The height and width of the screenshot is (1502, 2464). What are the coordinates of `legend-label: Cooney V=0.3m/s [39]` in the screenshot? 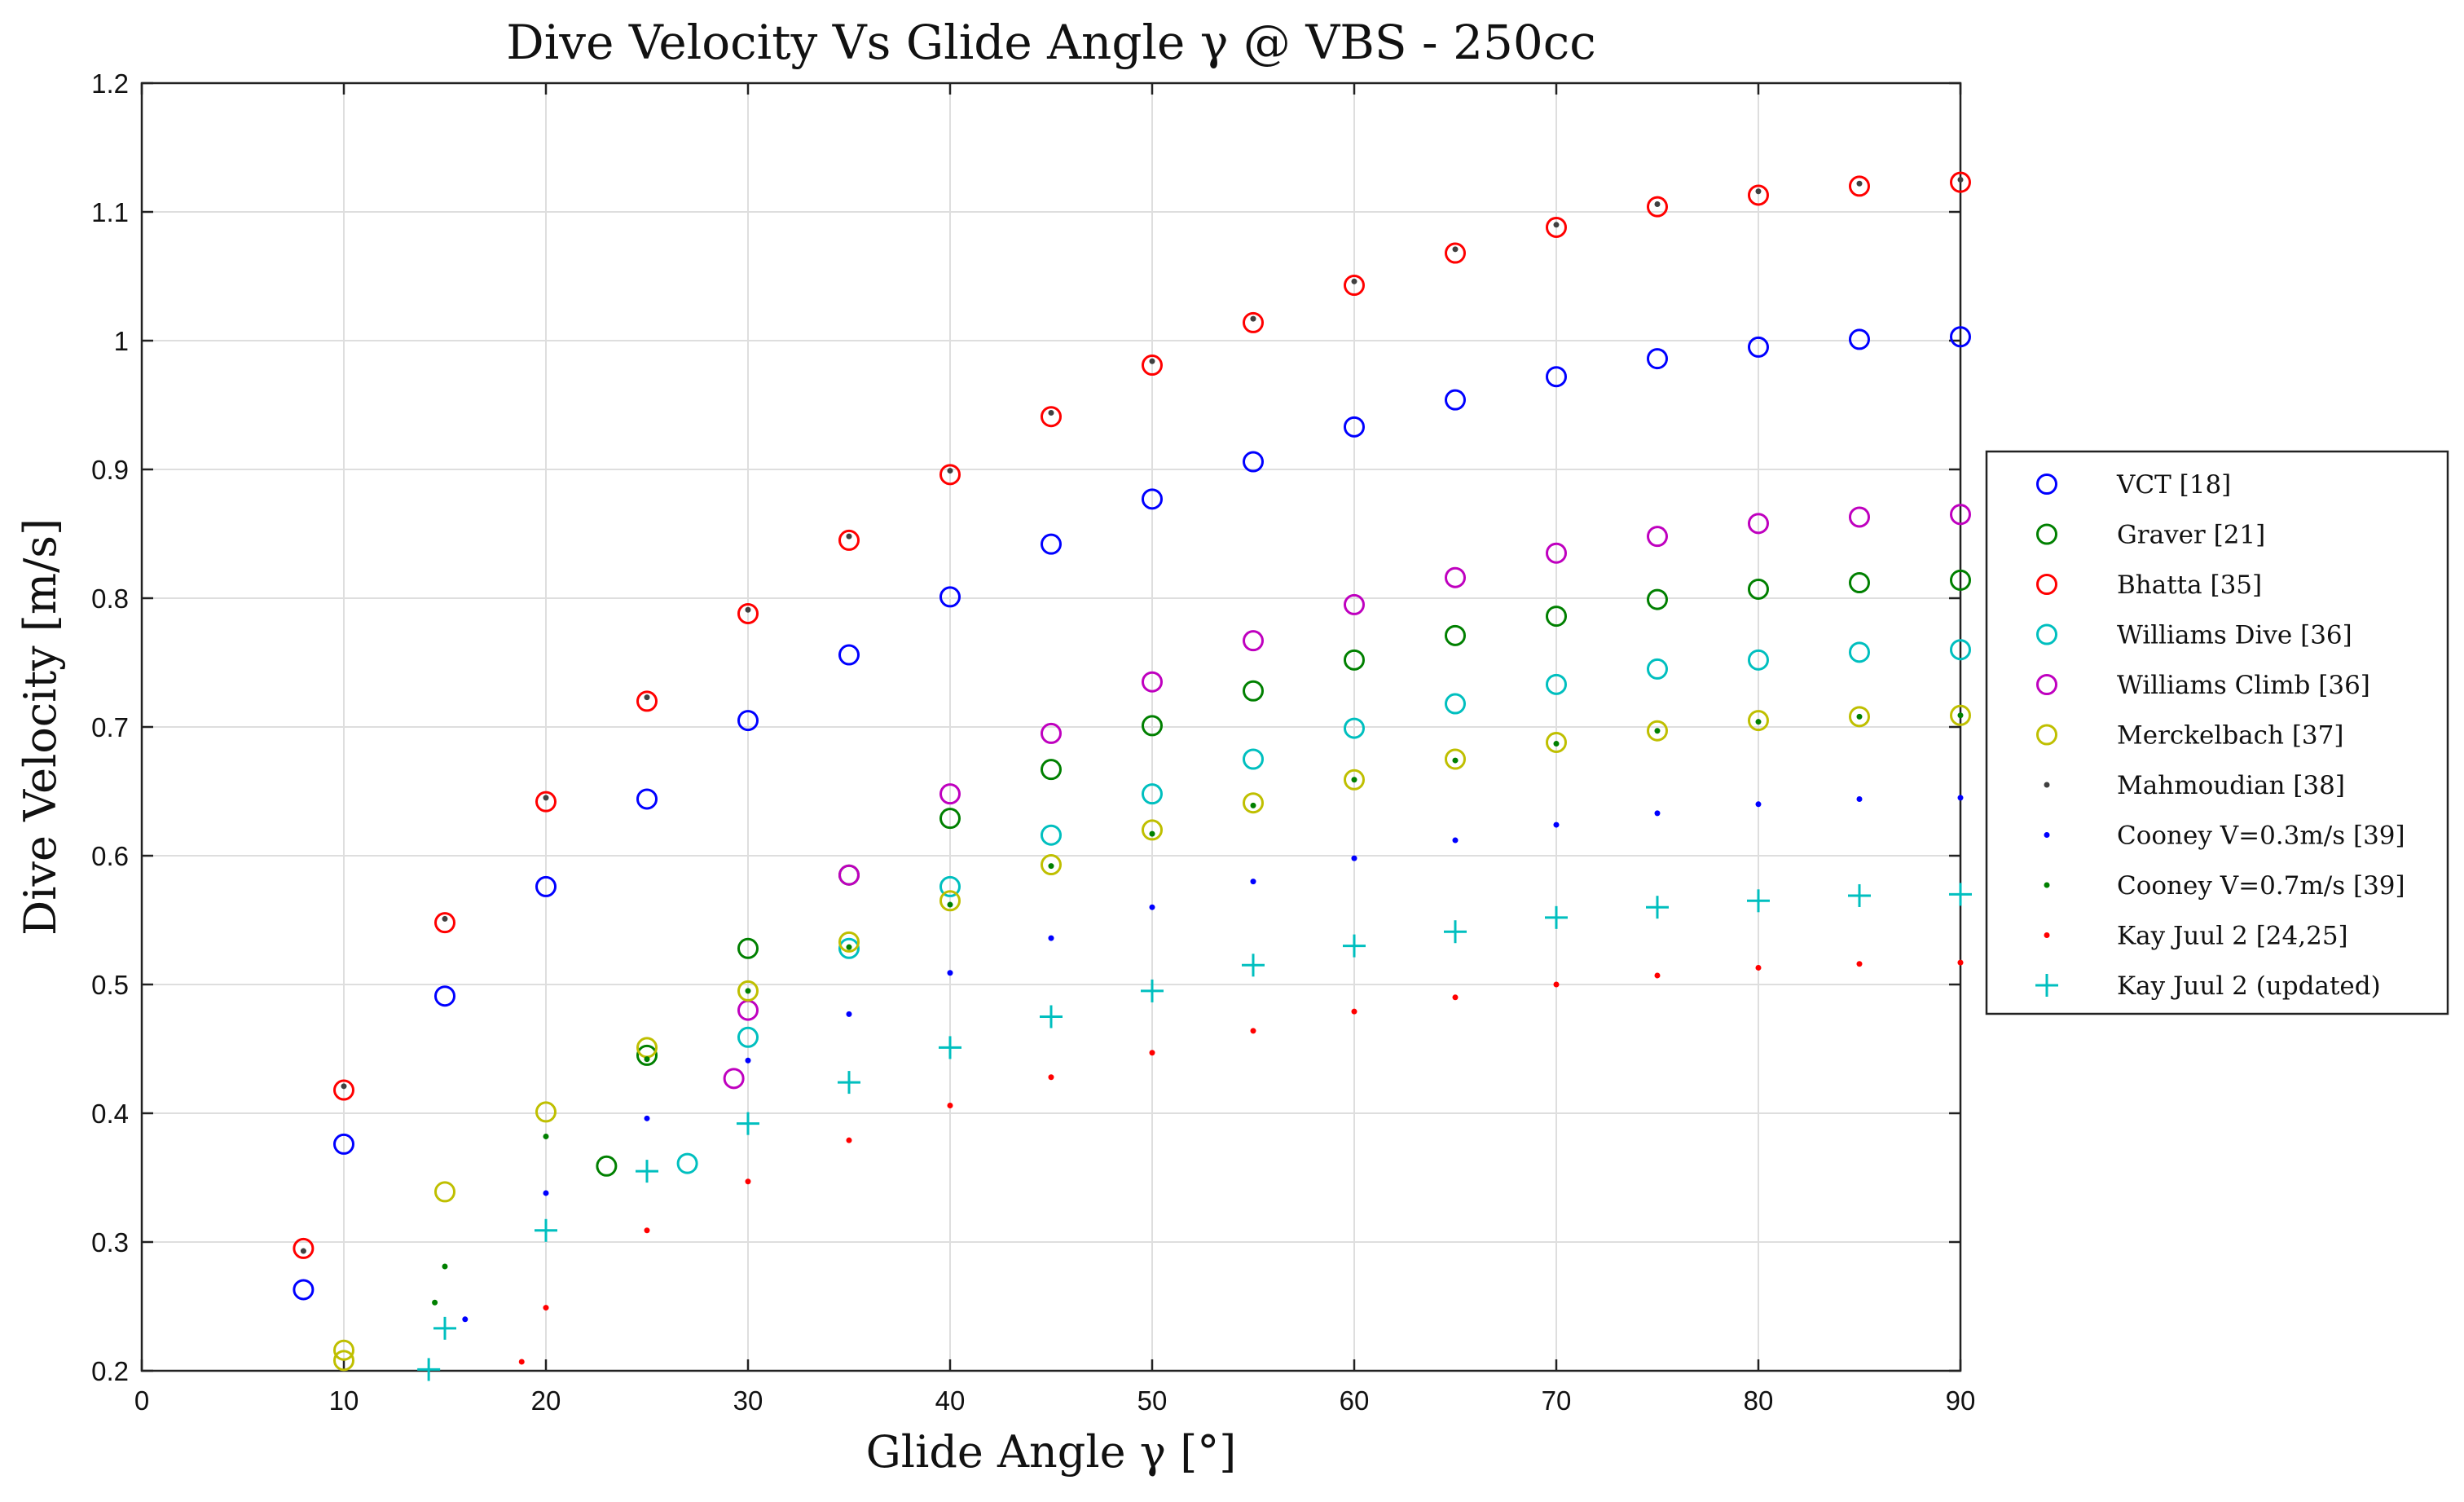 It's located at (2261, 836).